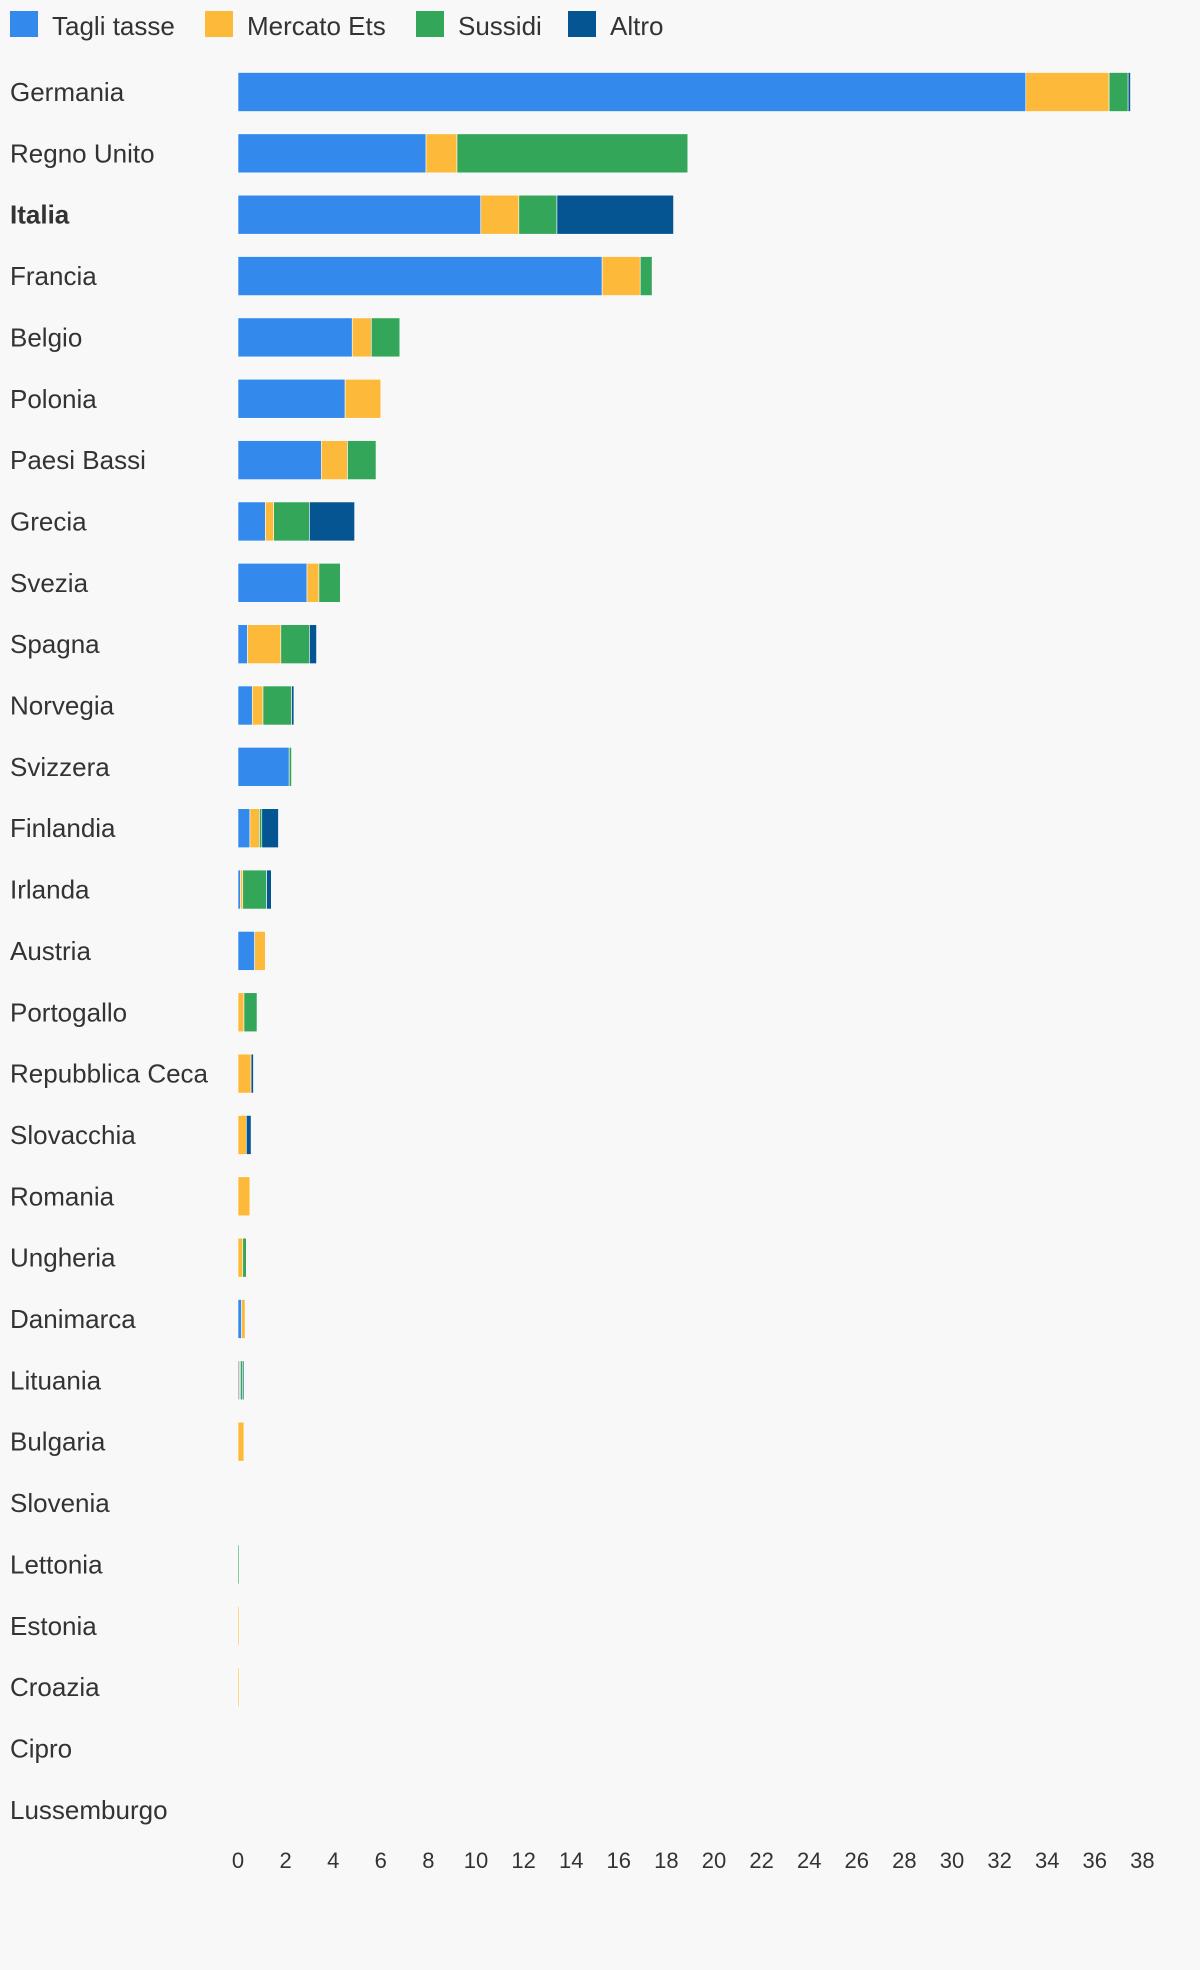  I want to click on category-label-italia: Italia, so click(40, 215).